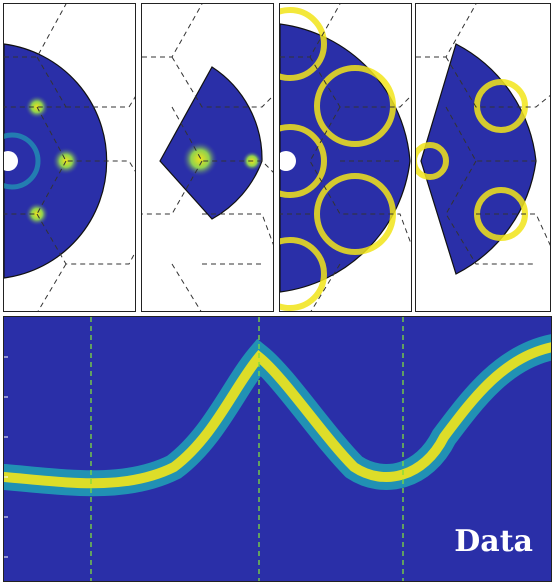 The width and height of the screenshot is (554, 586). I want to click on panel-1-plot, so click(70, 158).